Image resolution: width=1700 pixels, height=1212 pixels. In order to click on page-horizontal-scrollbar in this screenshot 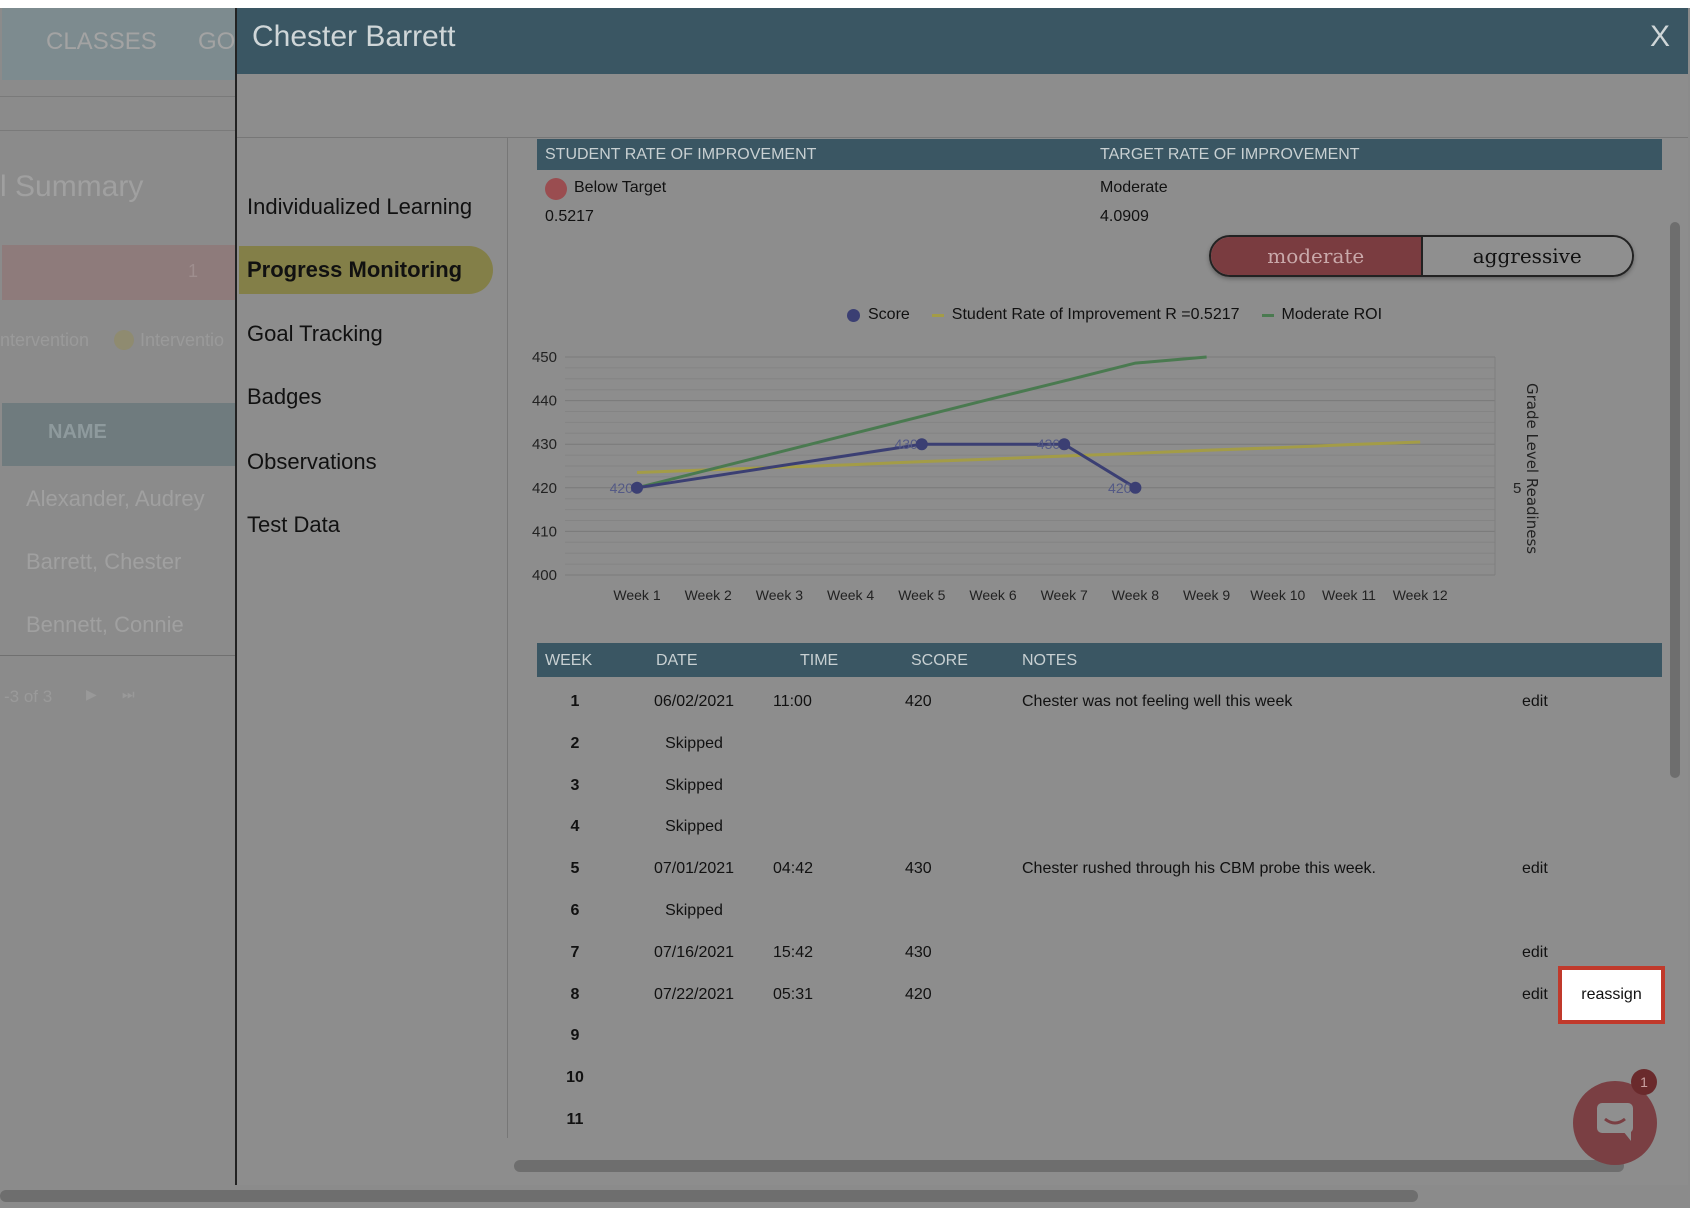, I will do `click(709, 1196)`.